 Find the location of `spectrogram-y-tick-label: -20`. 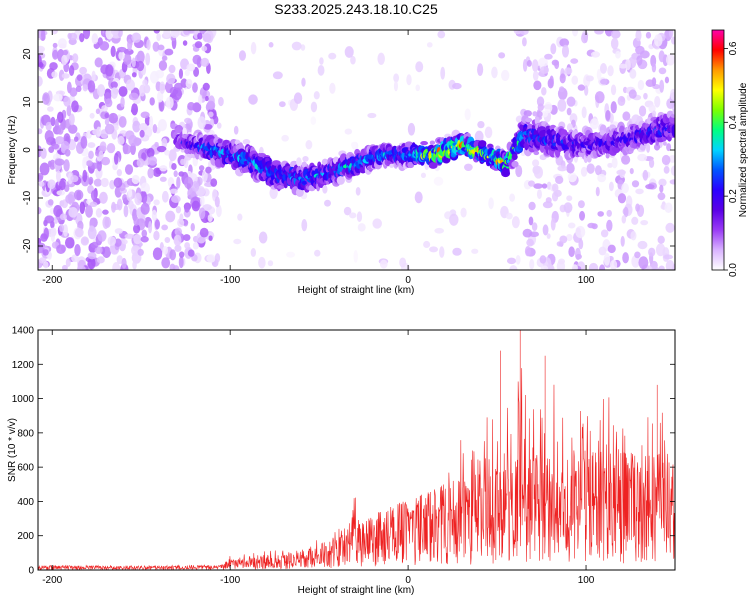

spectrogram-y-tick-label: -20 is located at coordinates (27, 245).